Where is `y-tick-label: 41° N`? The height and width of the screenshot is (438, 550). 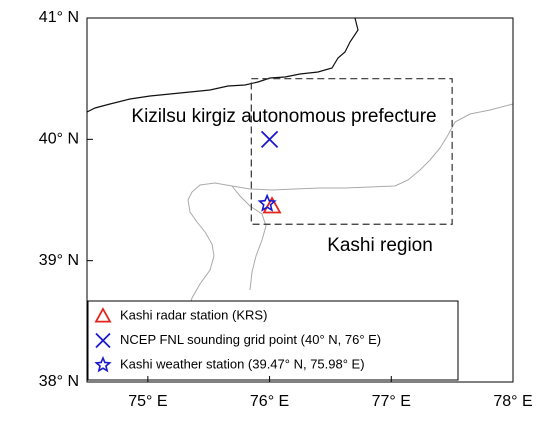
y-tick-label: 41° N is located at coordinates (59, 17).